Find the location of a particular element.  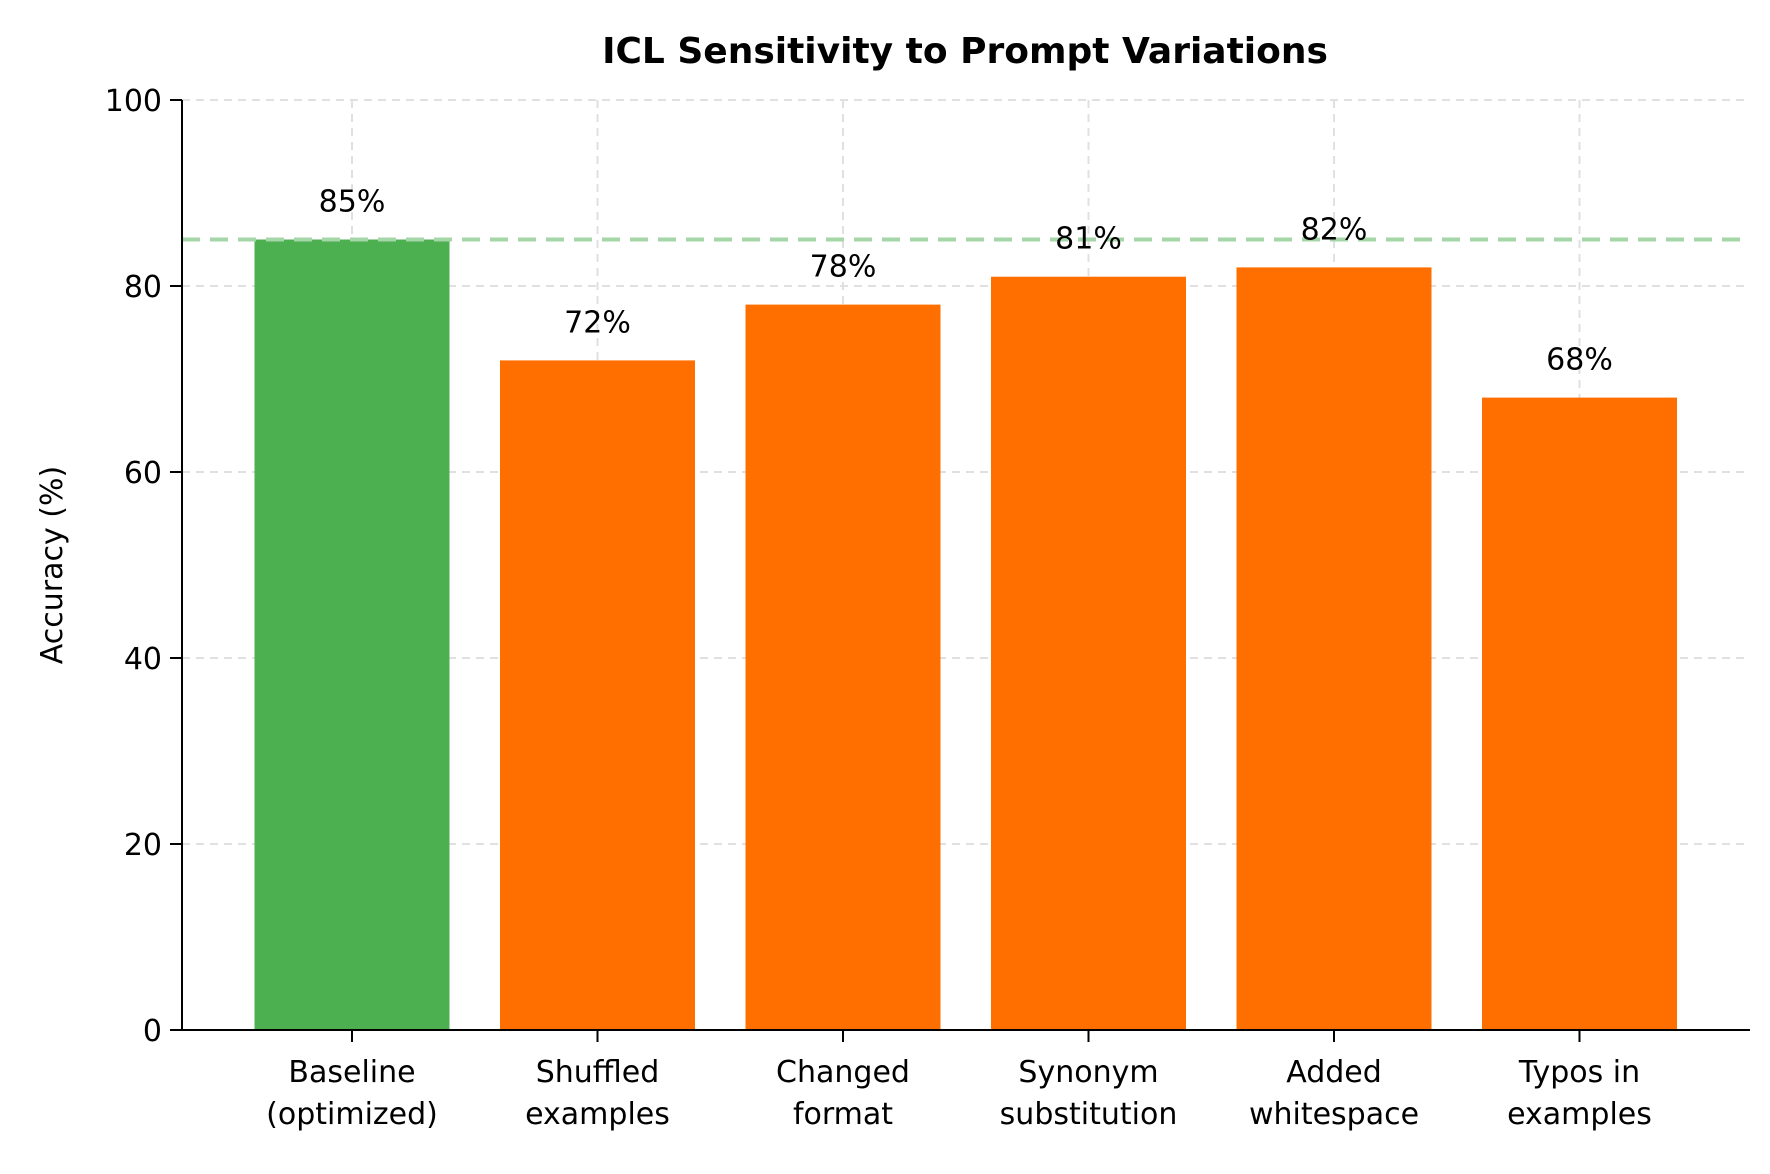

x-tick-label: whitespace is located at coordinates (1334, 1114).